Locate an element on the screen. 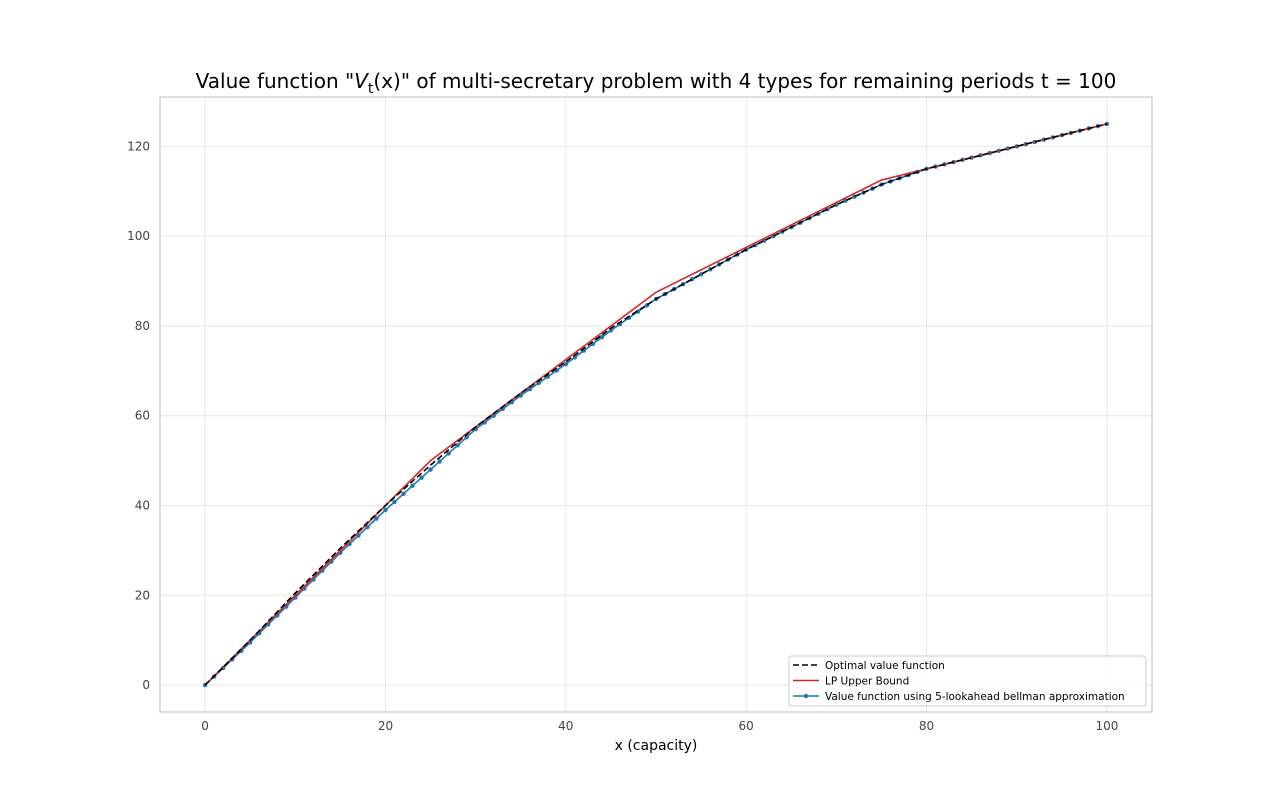  y-tick-label: 40 is located at coordinates (142, 506).